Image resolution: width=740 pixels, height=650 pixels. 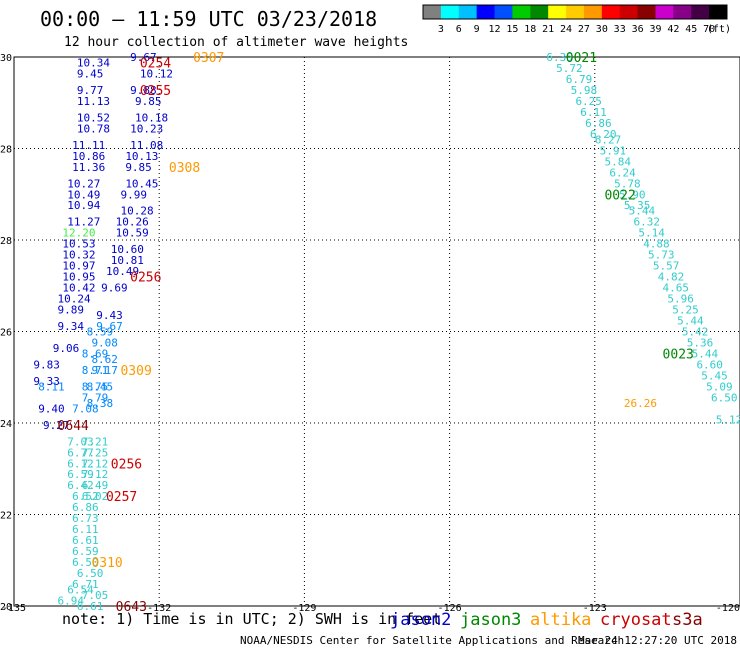 I want to click on wave-height-value: 8.75, so click(x=95, y=386).